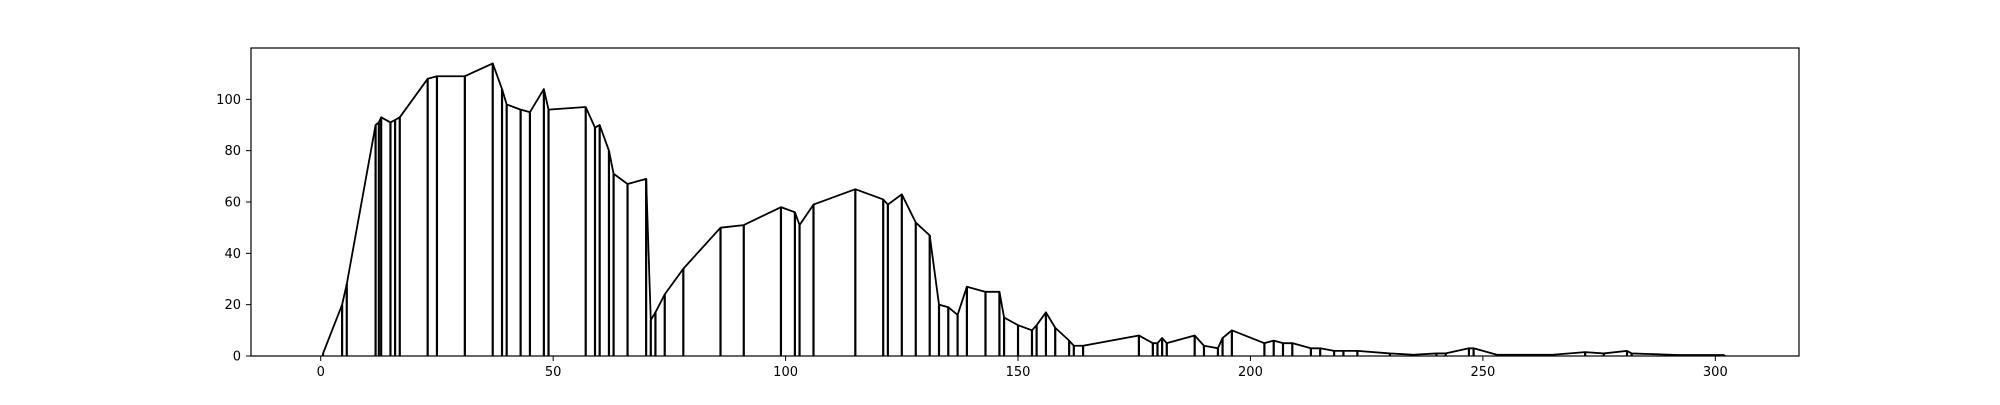 The height and width of the screenshot is (405, 2000). I want to click on y-tick-label: 60, so click(232, 203).